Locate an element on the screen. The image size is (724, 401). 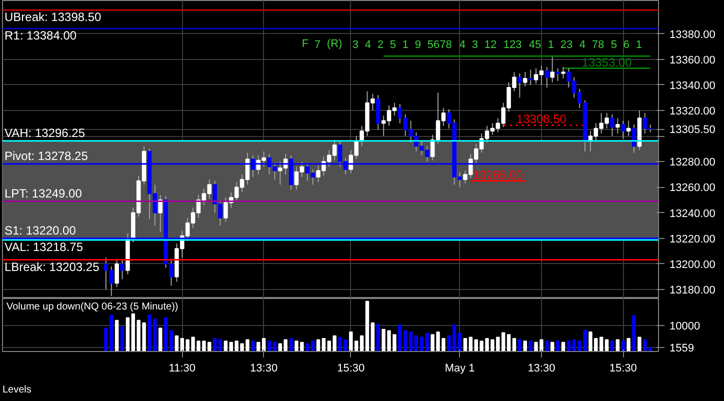
annotation: 2 is located at coordinates (380, 44).